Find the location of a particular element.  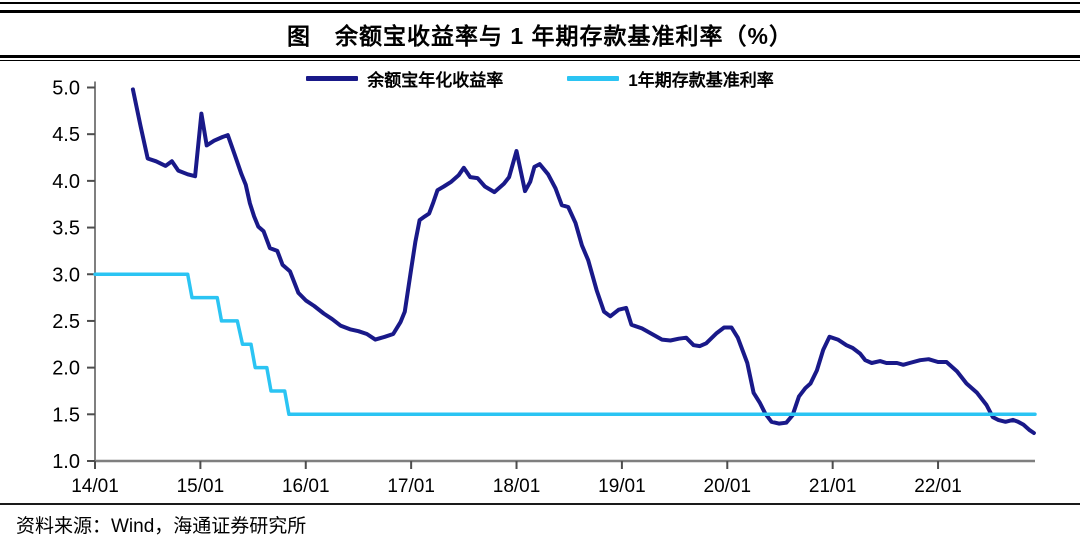

footer-rule is located at coordinates (540, 504).